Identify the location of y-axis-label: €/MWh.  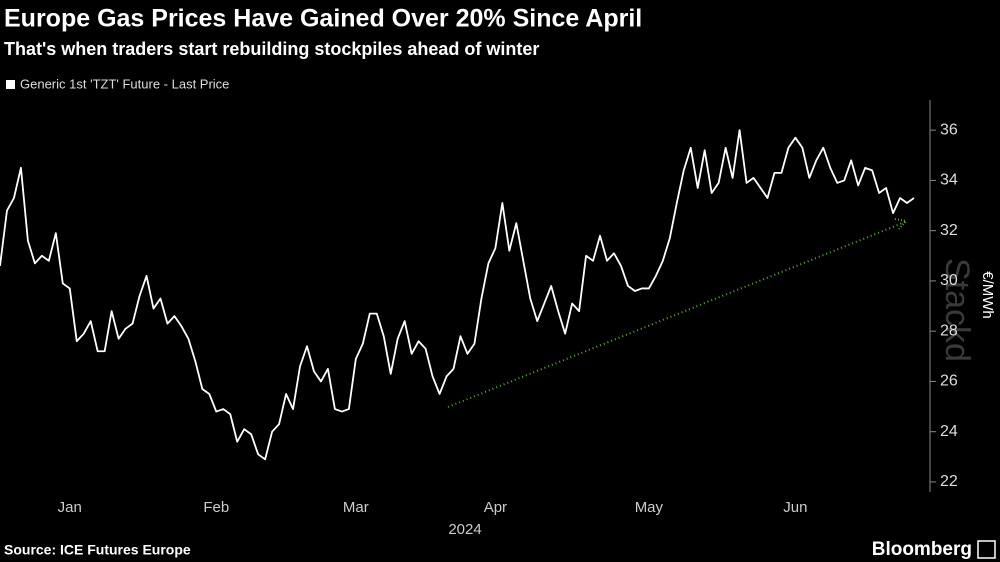
(987, 295).